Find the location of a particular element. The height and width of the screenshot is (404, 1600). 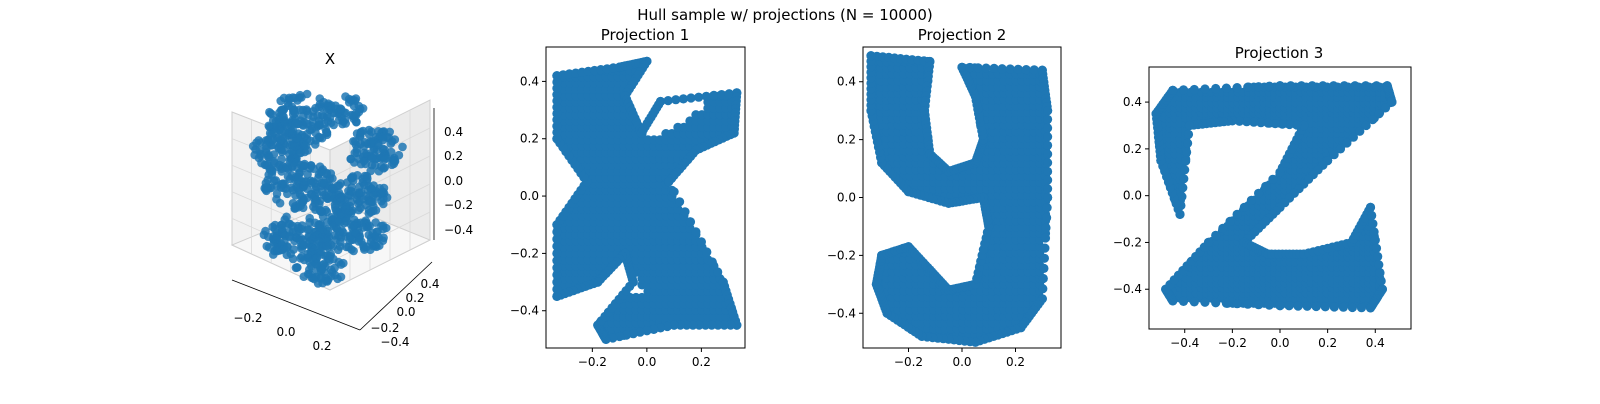

x-tick-label: −0.4 is located at coordinates (1184, 343).